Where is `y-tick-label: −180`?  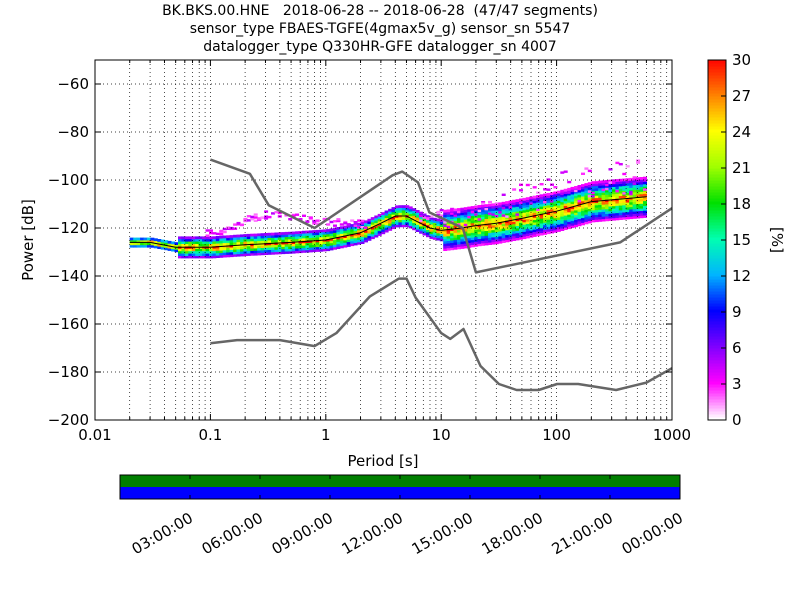
y-tick-label: −180 is located at coordinates (68, 372).